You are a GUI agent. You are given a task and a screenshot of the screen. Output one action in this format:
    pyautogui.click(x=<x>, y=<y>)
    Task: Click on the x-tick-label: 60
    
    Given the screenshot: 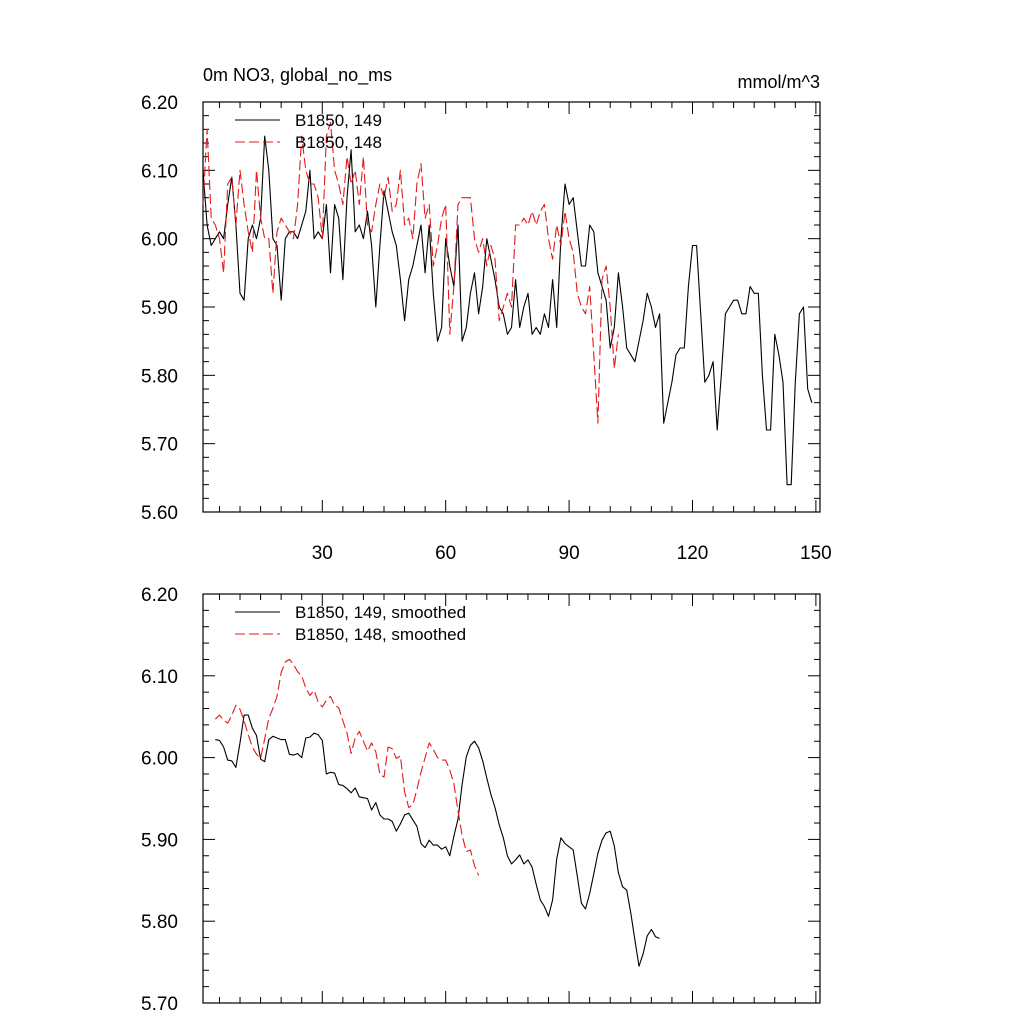 What is the action you would take?
    pyautogui.click(x=445, y=553)
    